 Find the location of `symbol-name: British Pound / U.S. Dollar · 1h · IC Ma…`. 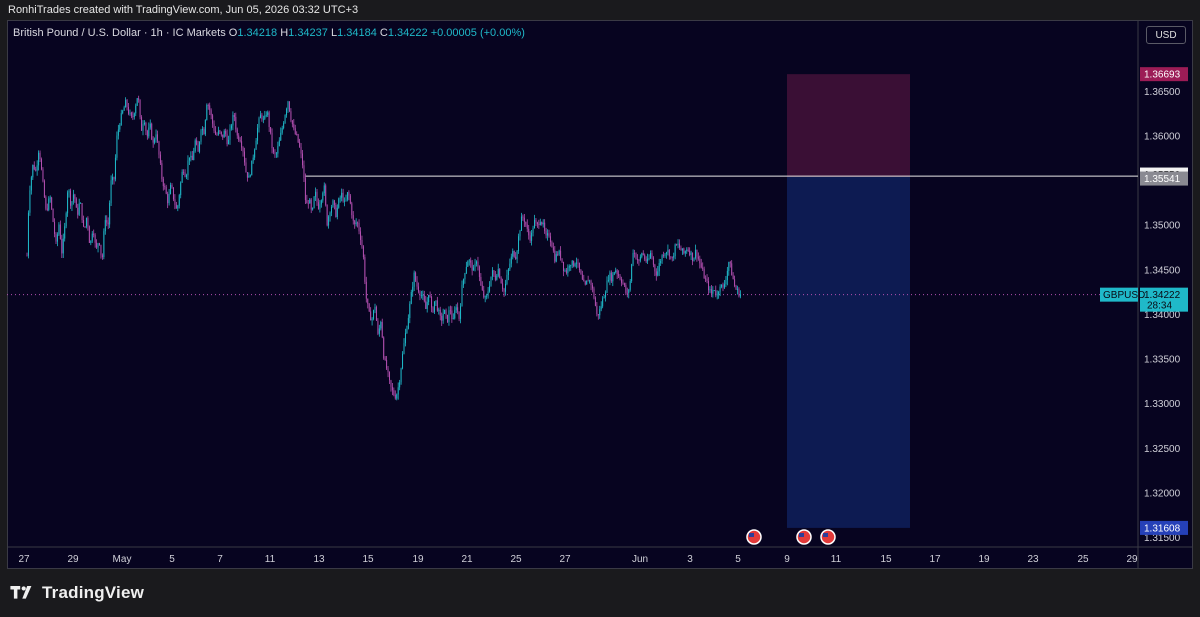

symbol-name: British Pound / U.S. Dollar · 1h · IC Ma… is located at coordinates (119, 33).